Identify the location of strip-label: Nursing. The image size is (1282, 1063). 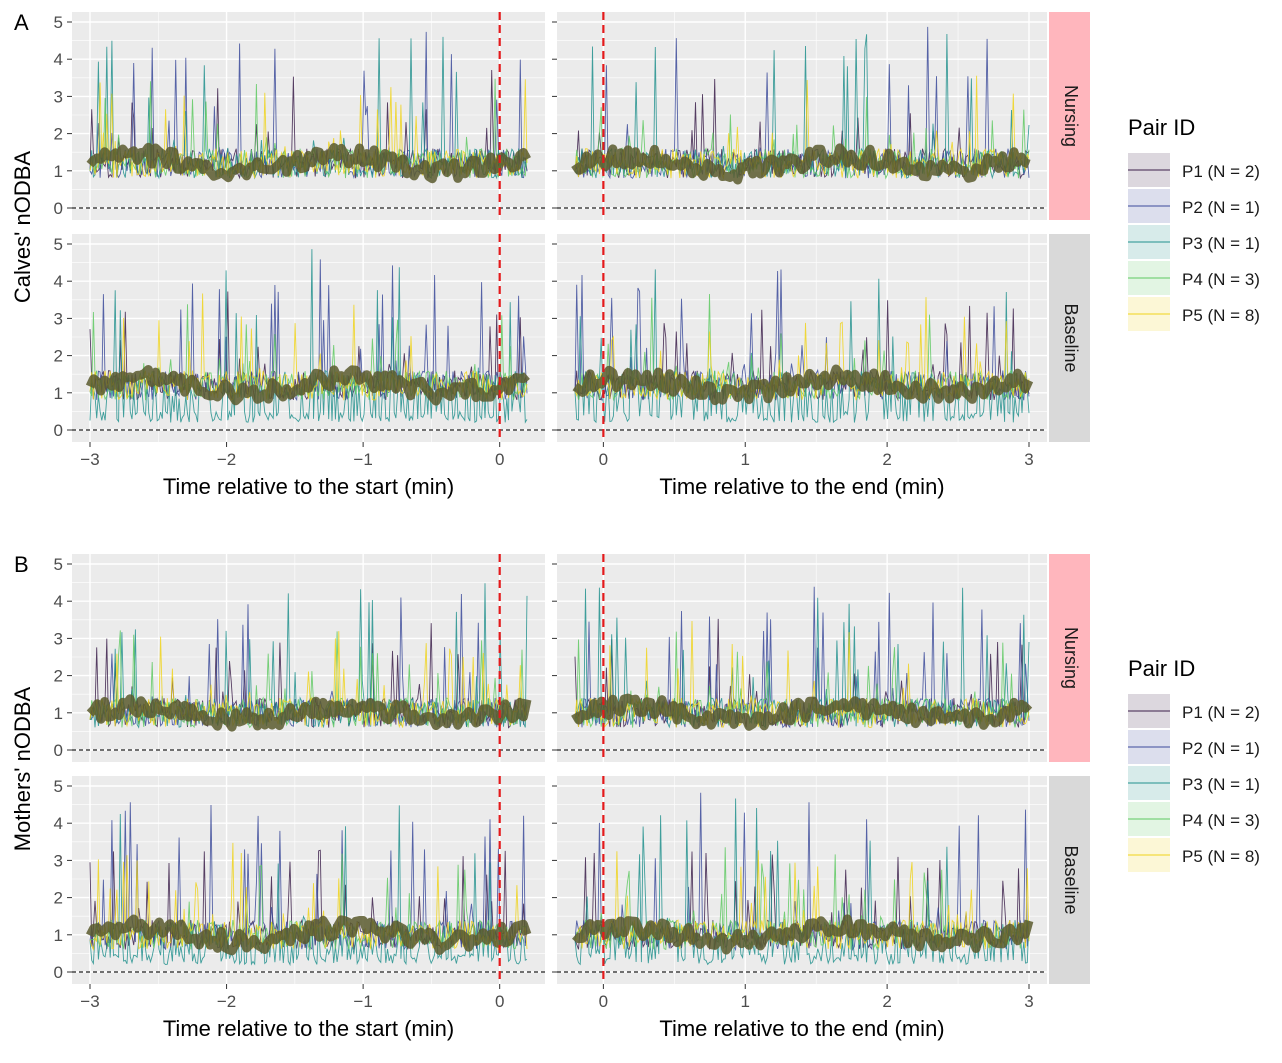
(1071, 658).